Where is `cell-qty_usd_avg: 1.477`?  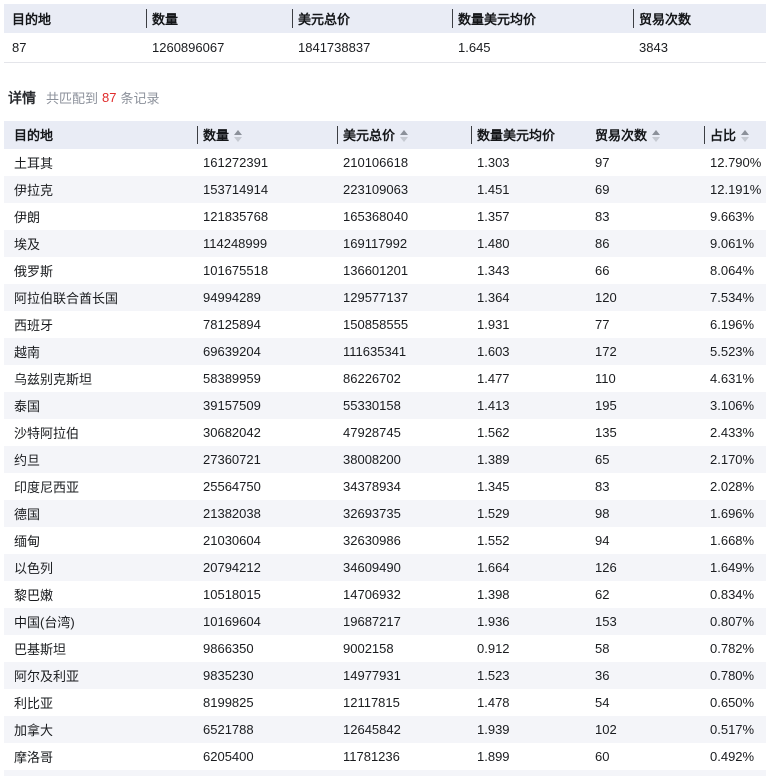 cell-qty_usd_avg: 1.477 is located at coordinates (493, 378).